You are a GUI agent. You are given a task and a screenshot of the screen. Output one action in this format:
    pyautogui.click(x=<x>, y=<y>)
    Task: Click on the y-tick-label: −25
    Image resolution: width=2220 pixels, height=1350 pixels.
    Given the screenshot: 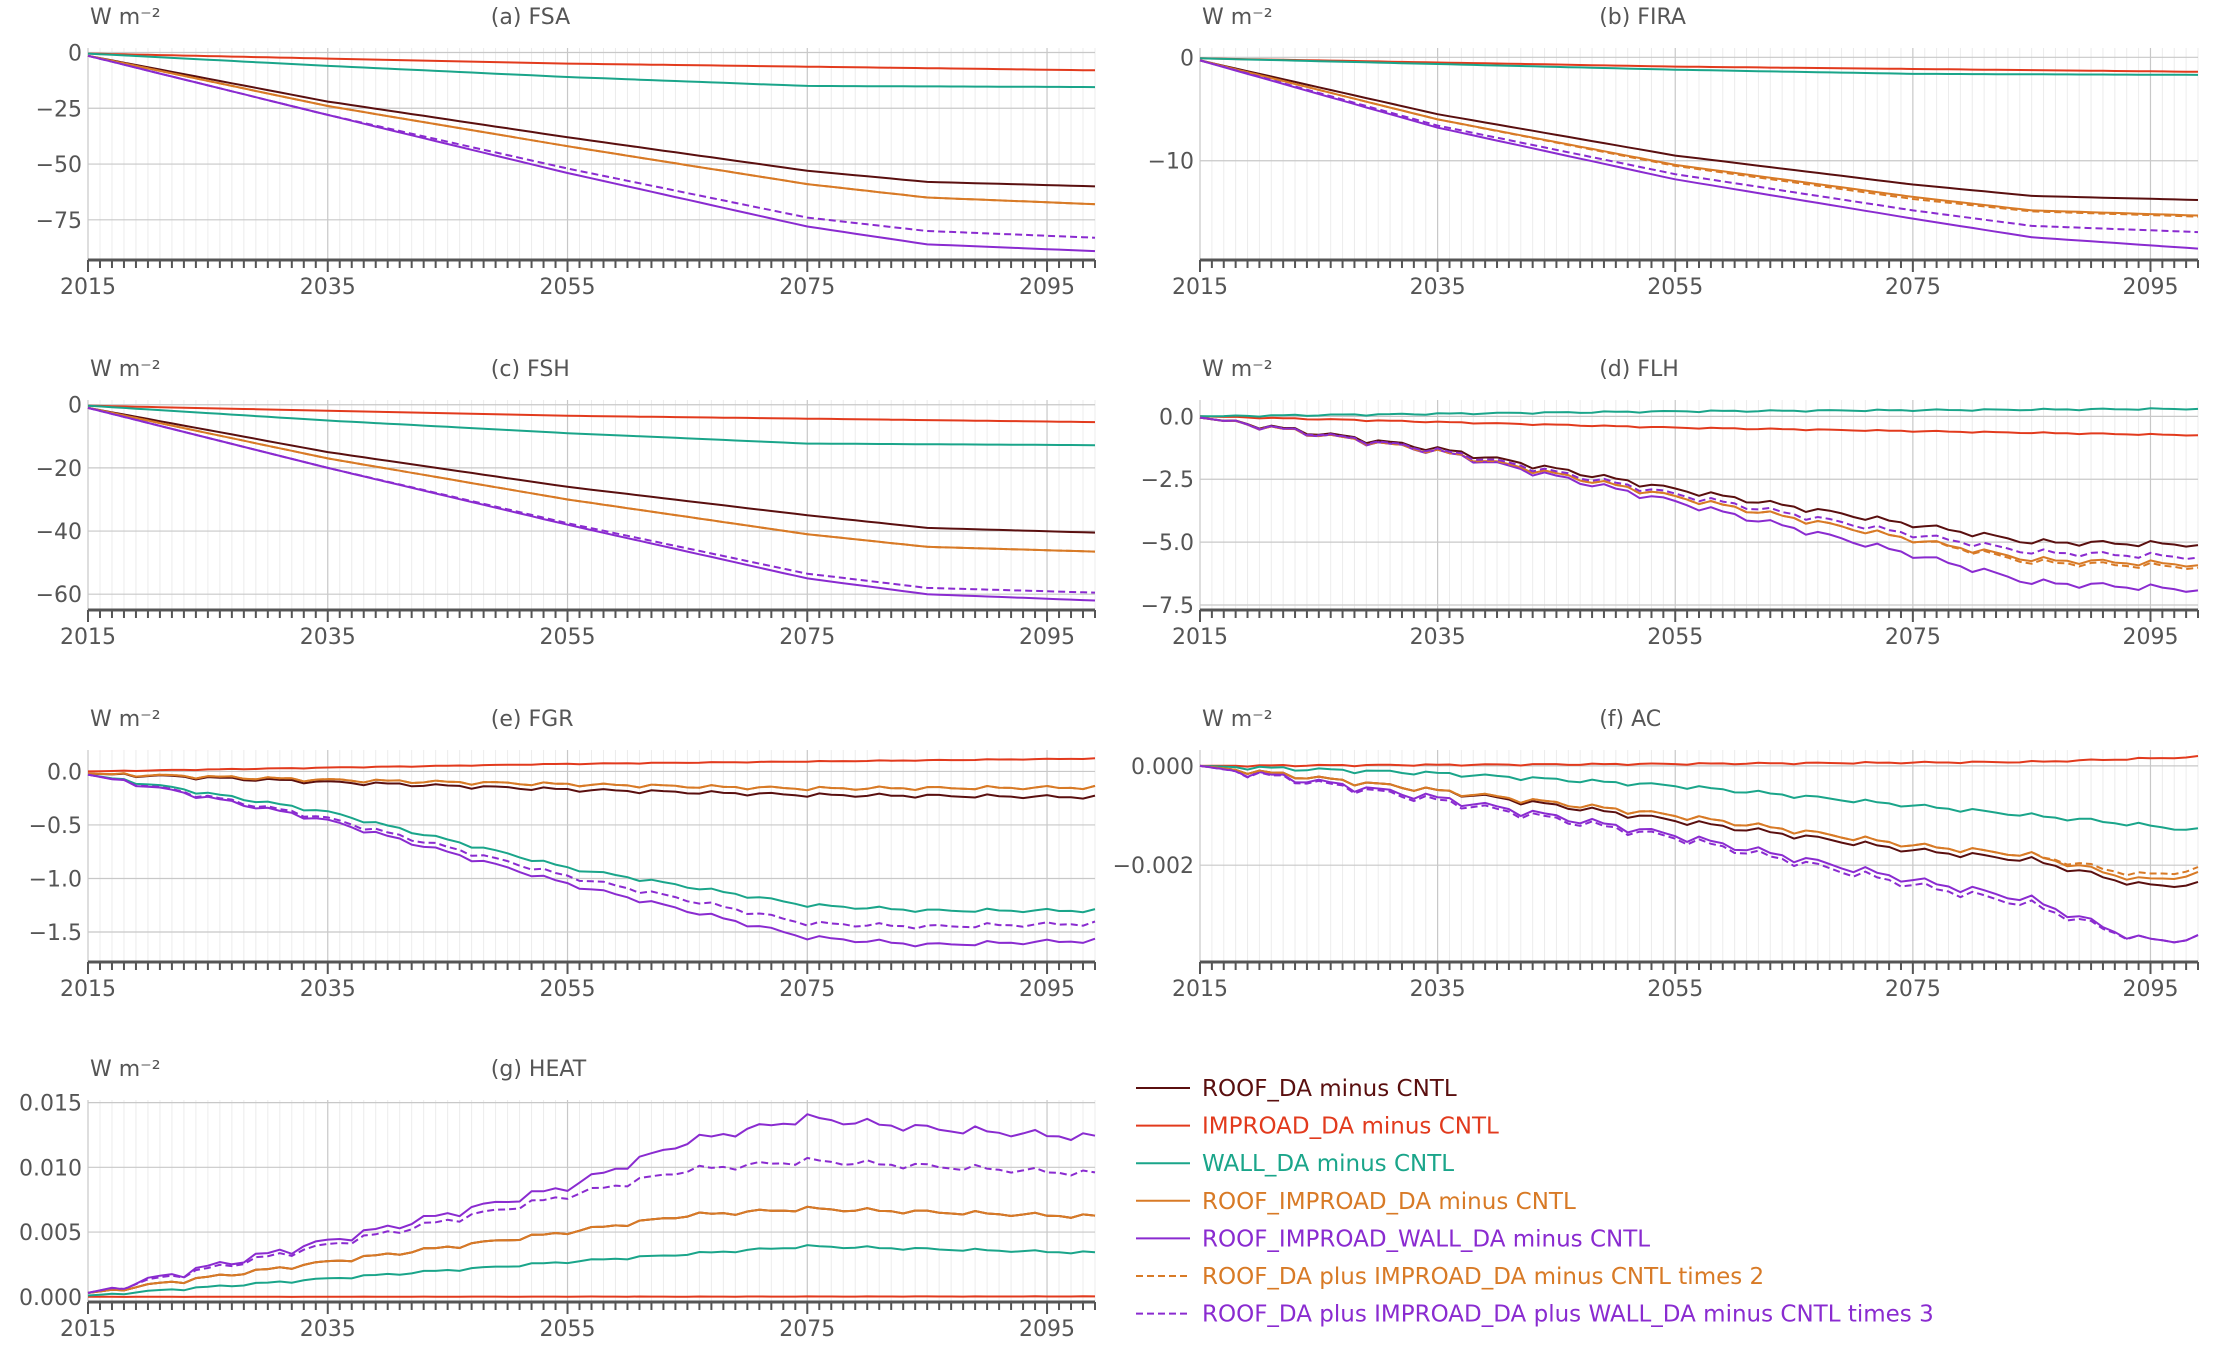 What is the action you would take?
    pyautogui.click(x=59, y=109)
    